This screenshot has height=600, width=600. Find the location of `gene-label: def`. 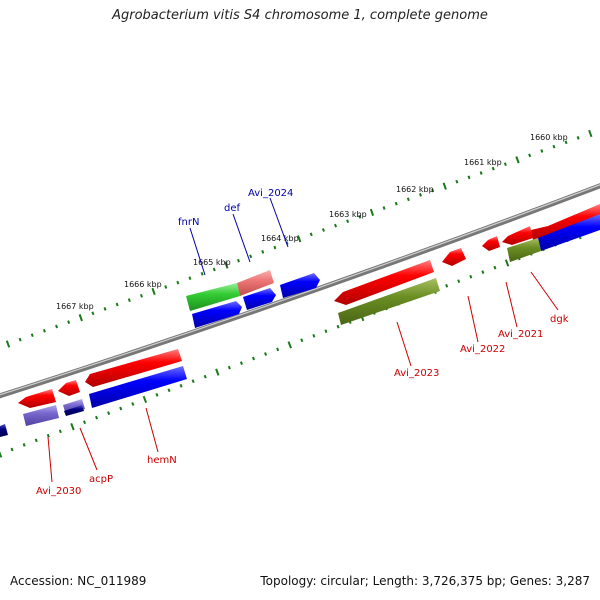

gene-label: def is located at coordinates (232, 208).